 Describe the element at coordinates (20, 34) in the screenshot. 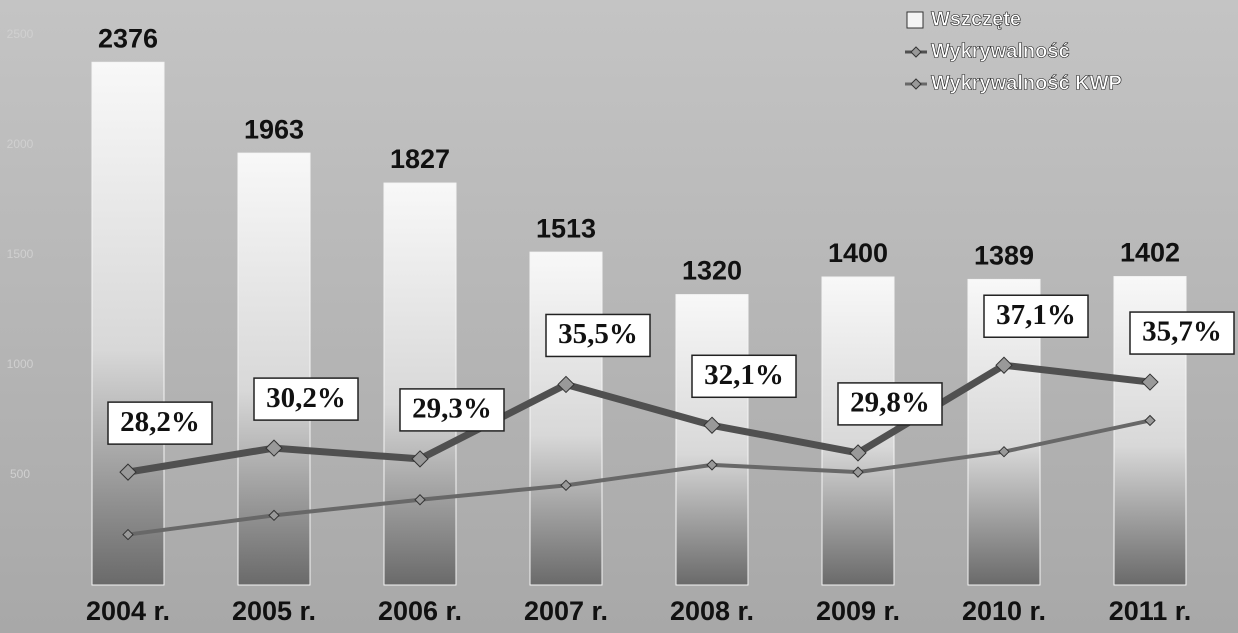

I see `y-tick-label: 2500` at that location.